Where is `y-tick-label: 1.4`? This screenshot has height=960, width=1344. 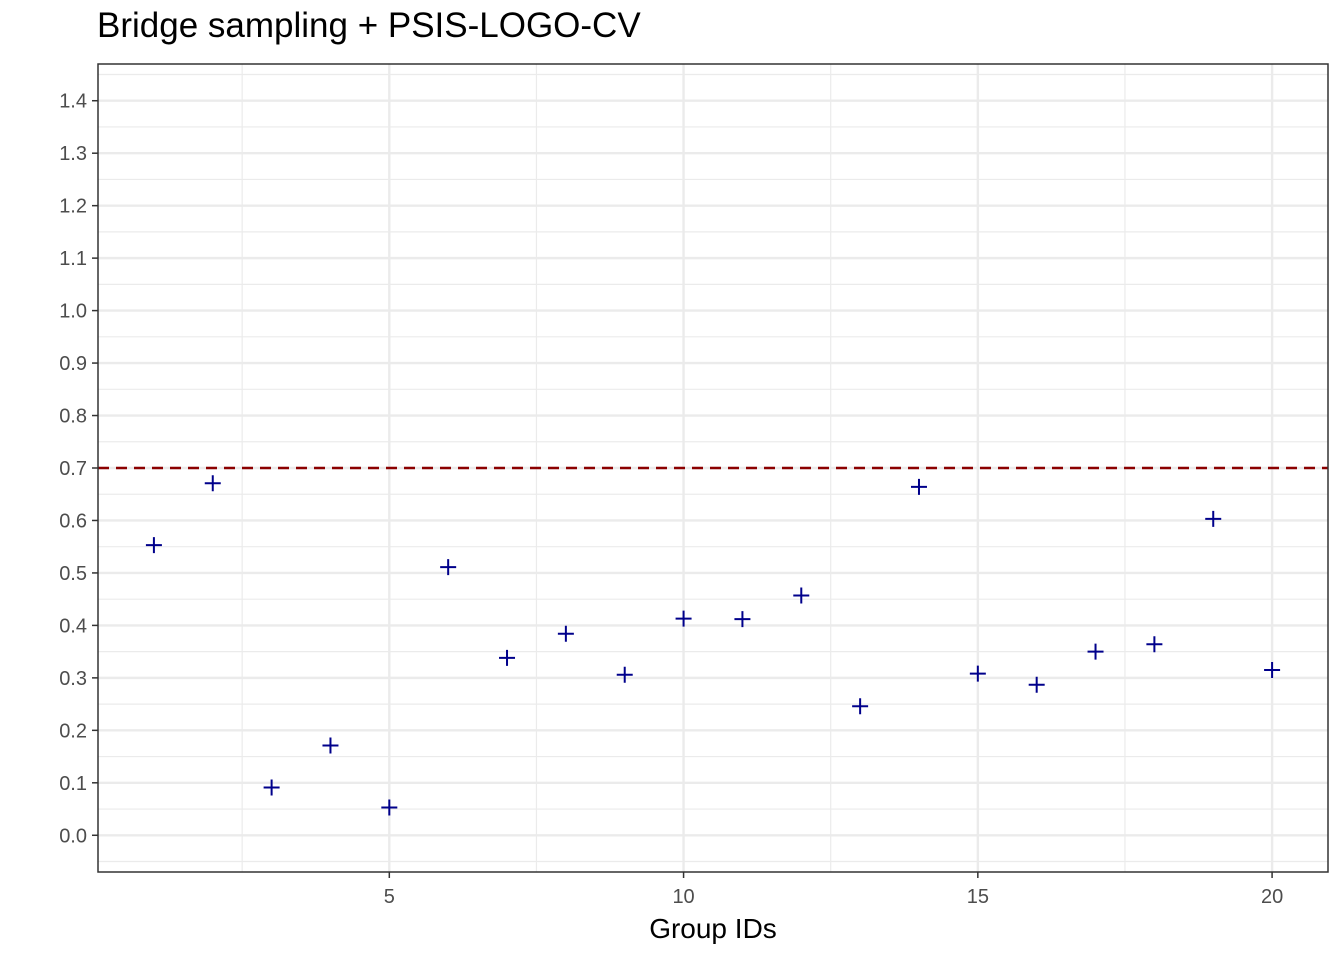
y-tick-label: 1.4 is located at coordinates (73, 102).